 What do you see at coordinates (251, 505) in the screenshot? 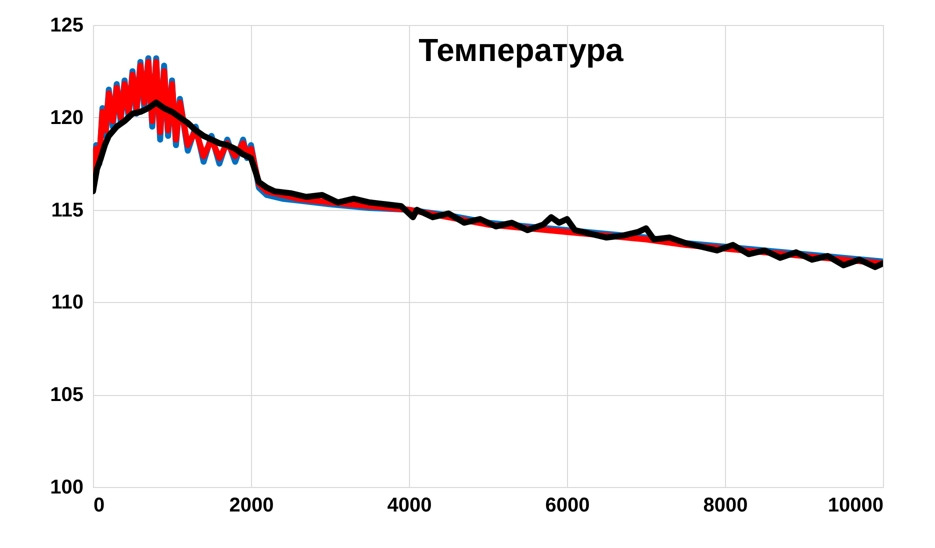
I see `x-tick-label: 2000` at bounding box center [251, 505].